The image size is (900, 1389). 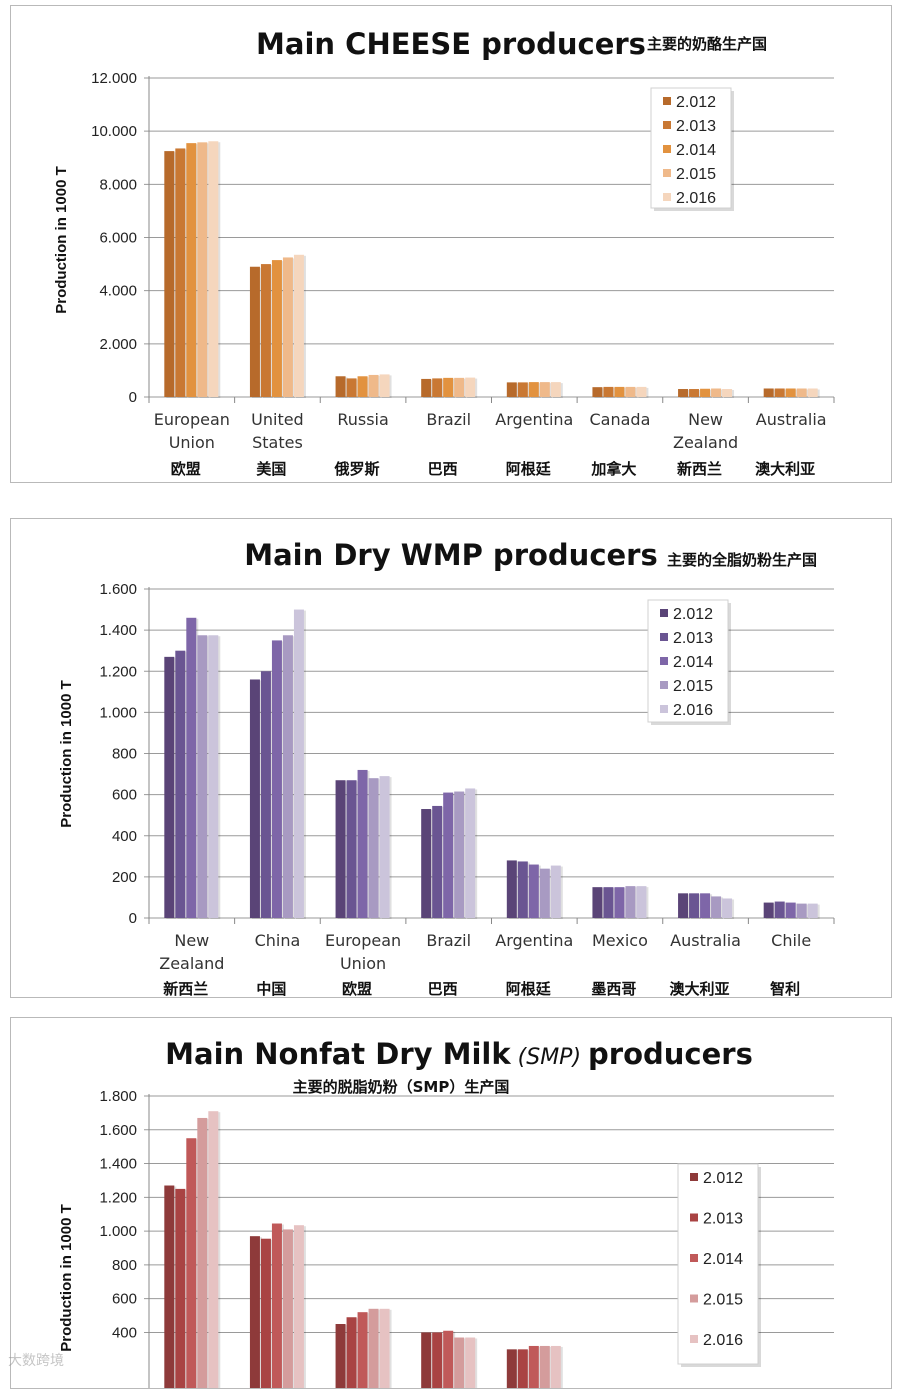 What do you see at coordinates (114, 131) in the screenshot?
I see `y-tick-label: 10.000` at bounding box center [114, 131].